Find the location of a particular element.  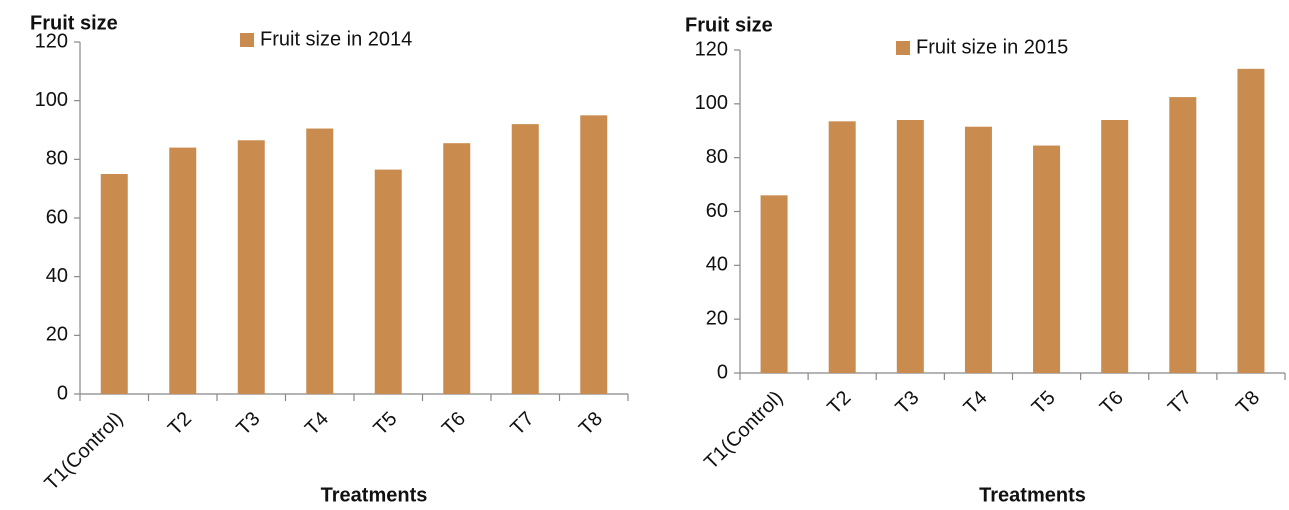

legend-label: Fruit size in 2015 is located at coordinates (992, 47).